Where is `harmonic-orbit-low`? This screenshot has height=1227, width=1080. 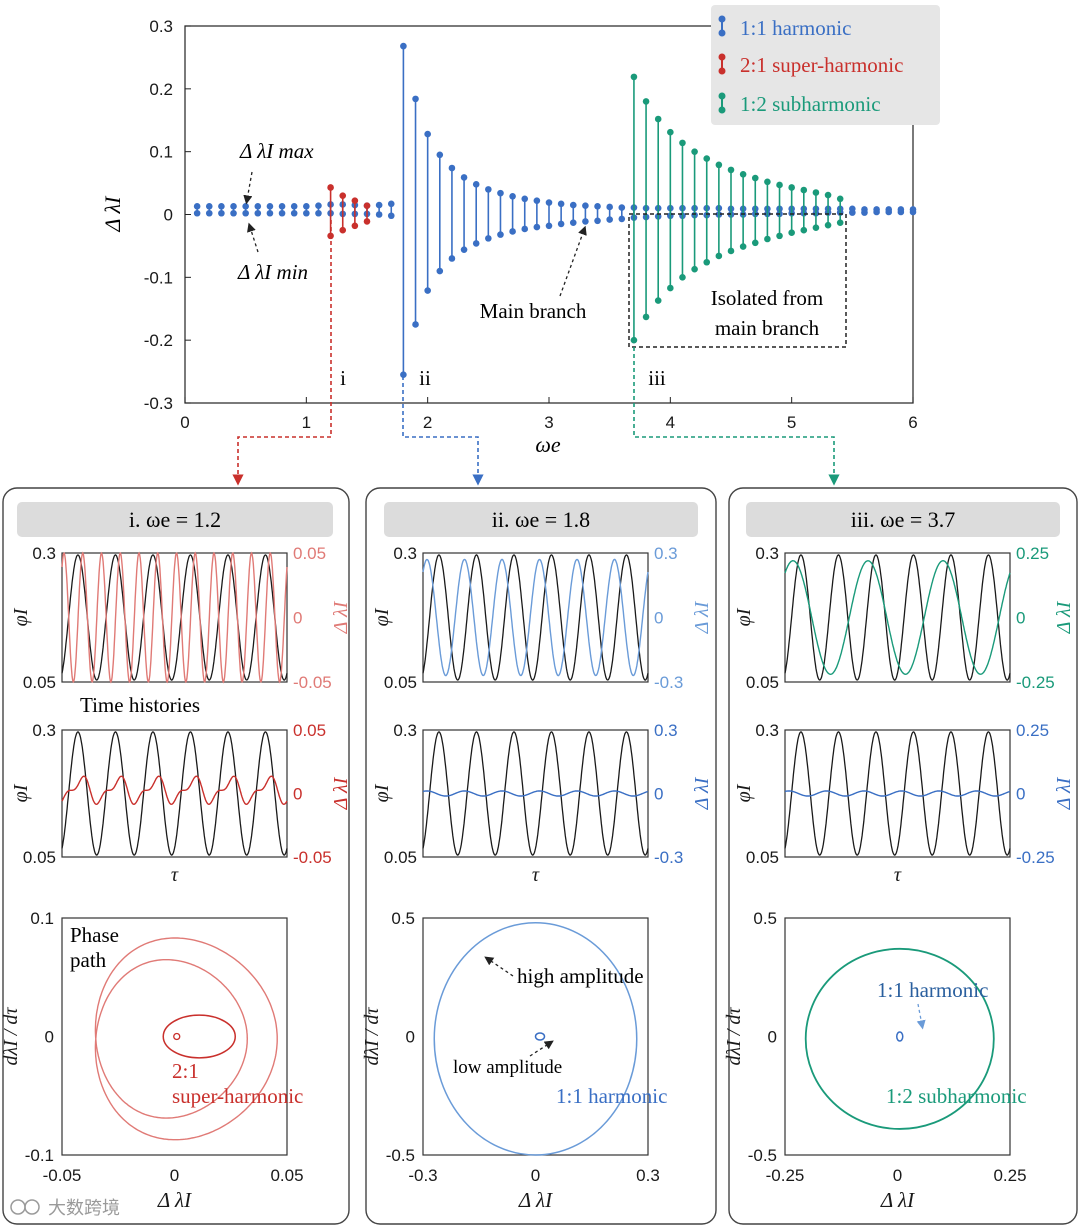 harmonic-orbit-low is located at coordinates (540, 1036).